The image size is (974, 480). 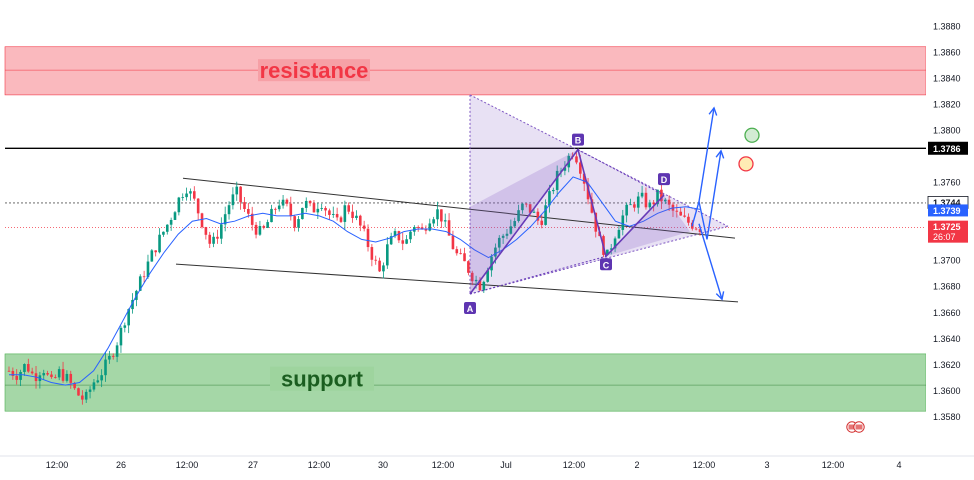 What do you see at coordinates (383, 465) in the screenshot?
I see `time-tick-label: 30` at bounding box center [383, 465].